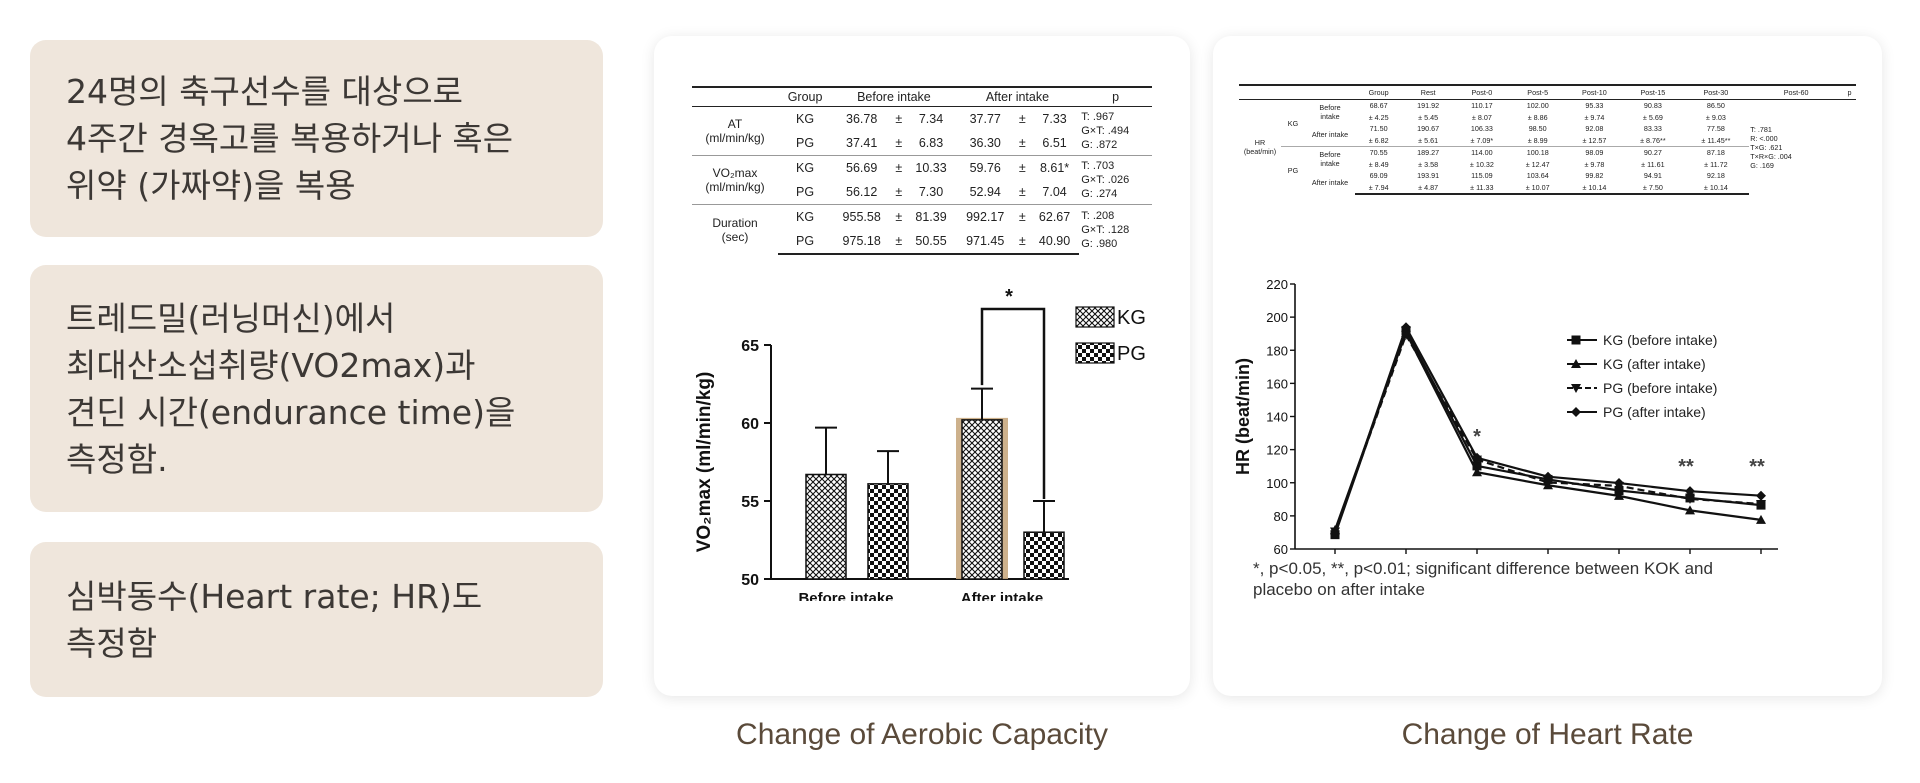  I want to click on y-tick-label: 50, so click(750, 580).